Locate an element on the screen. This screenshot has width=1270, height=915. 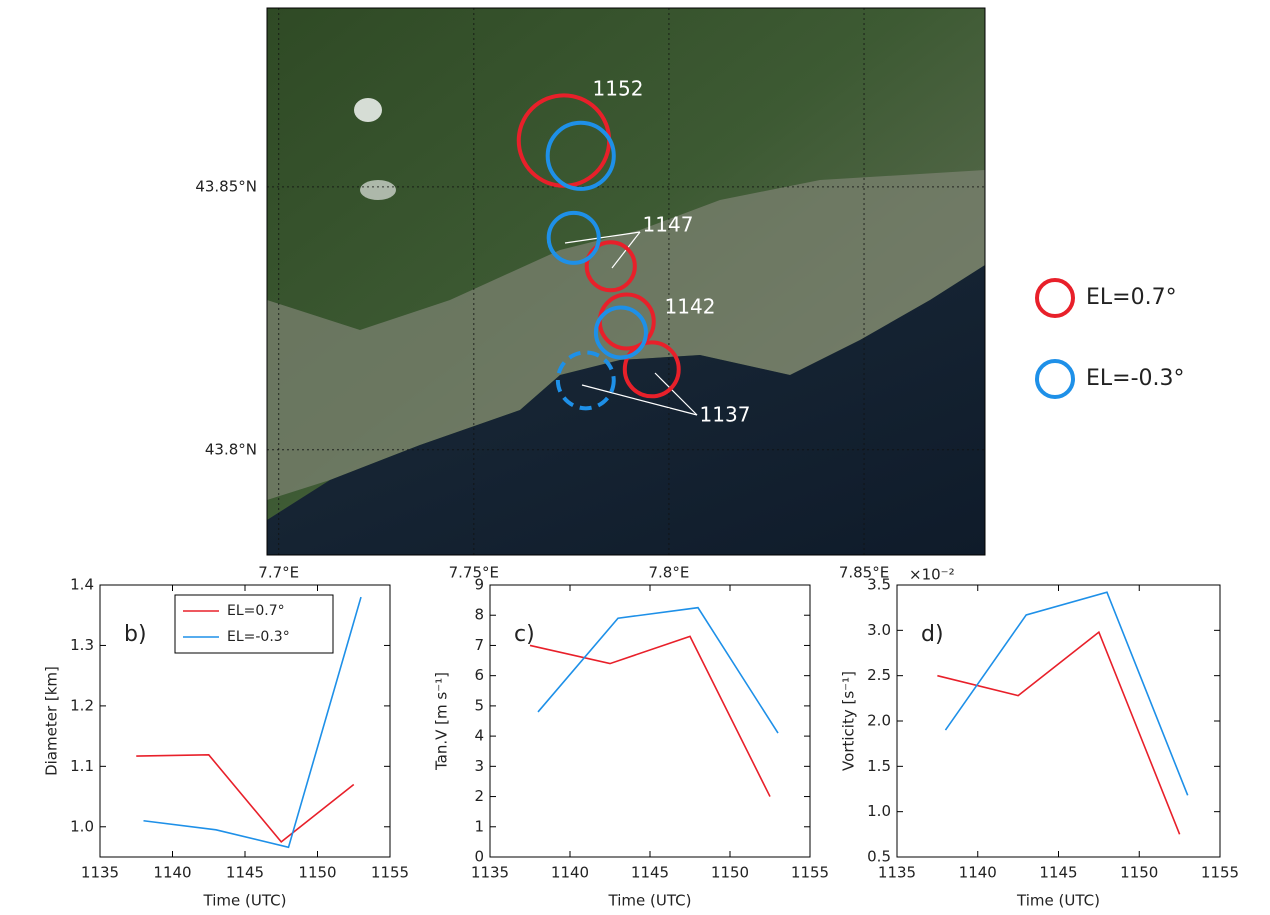
y-tick-label: 9 is located at coordinates (479, 585).